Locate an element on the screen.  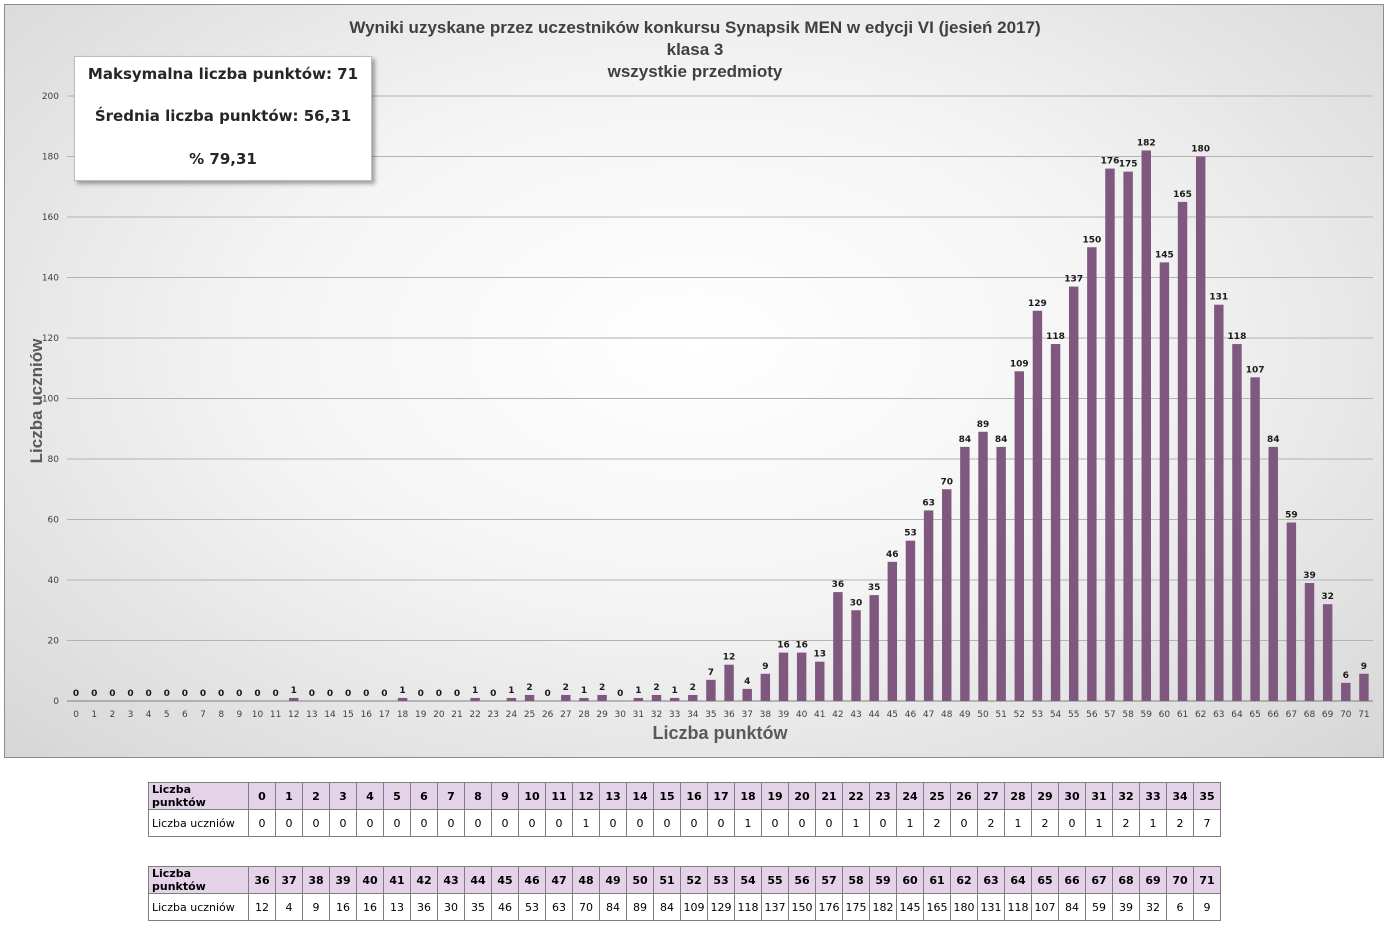
data-label: 150 is located at coordinates (1091, 240).